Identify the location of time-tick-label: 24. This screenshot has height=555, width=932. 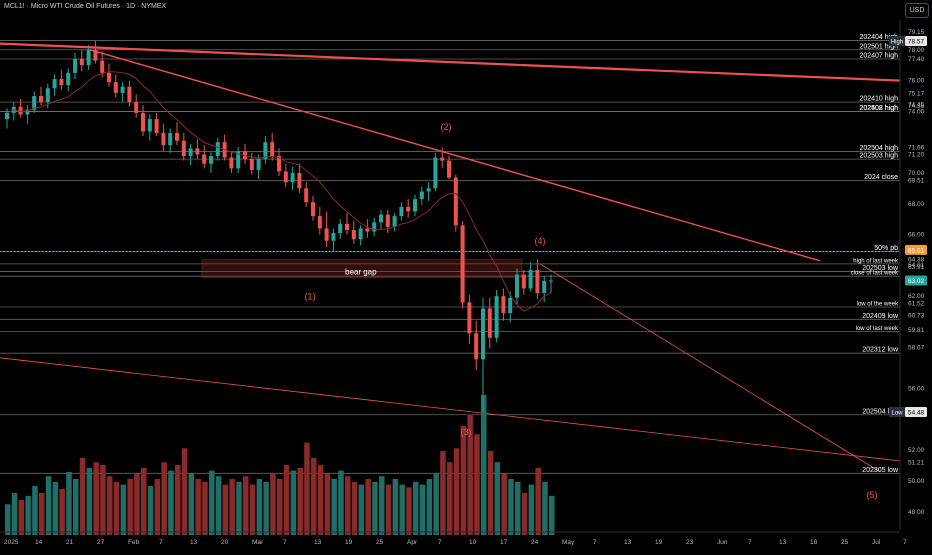
(535, 542).